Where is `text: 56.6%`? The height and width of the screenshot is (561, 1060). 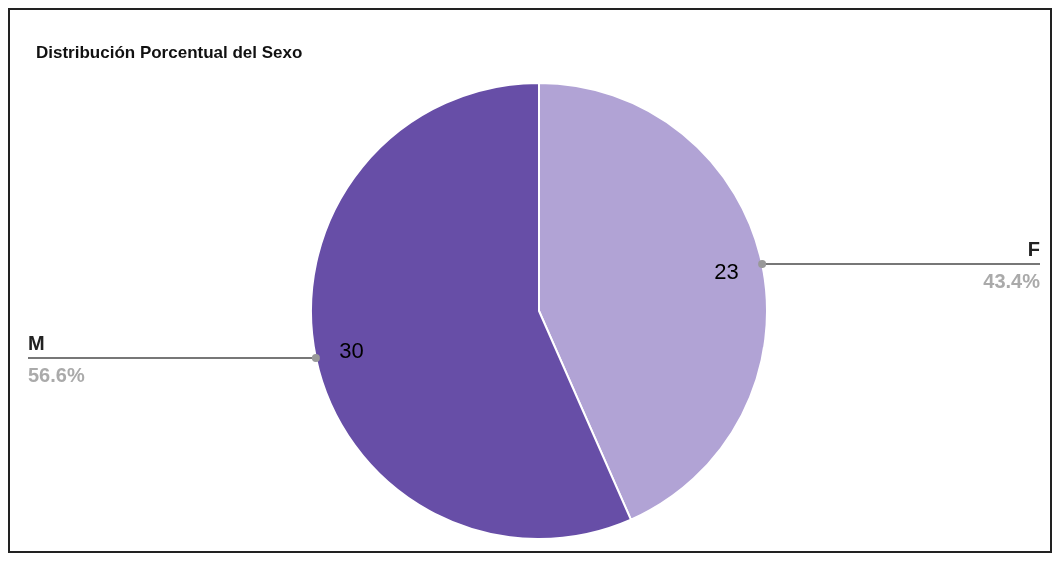 text: 56.6% is located at coordinates (56, 374).